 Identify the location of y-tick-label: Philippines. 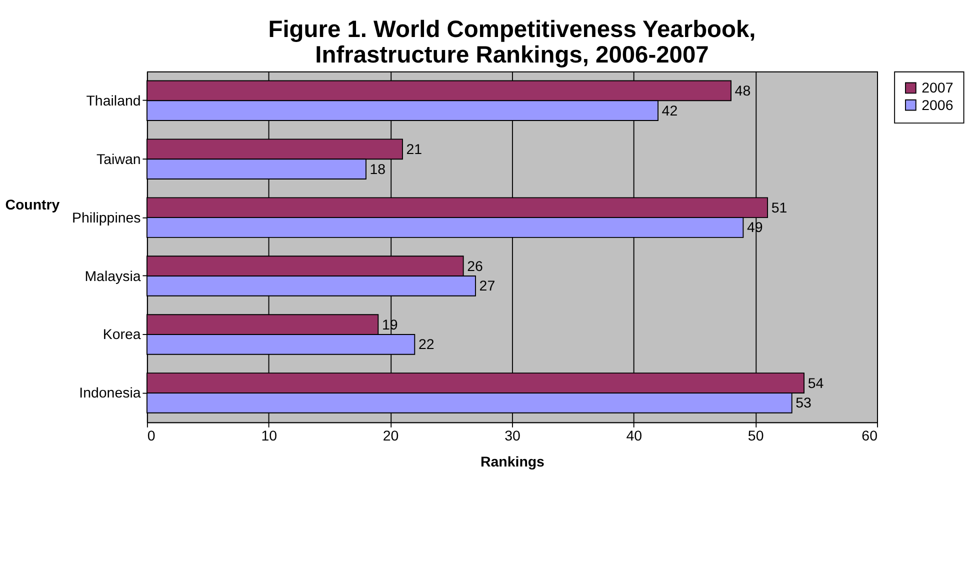
(106, 218).